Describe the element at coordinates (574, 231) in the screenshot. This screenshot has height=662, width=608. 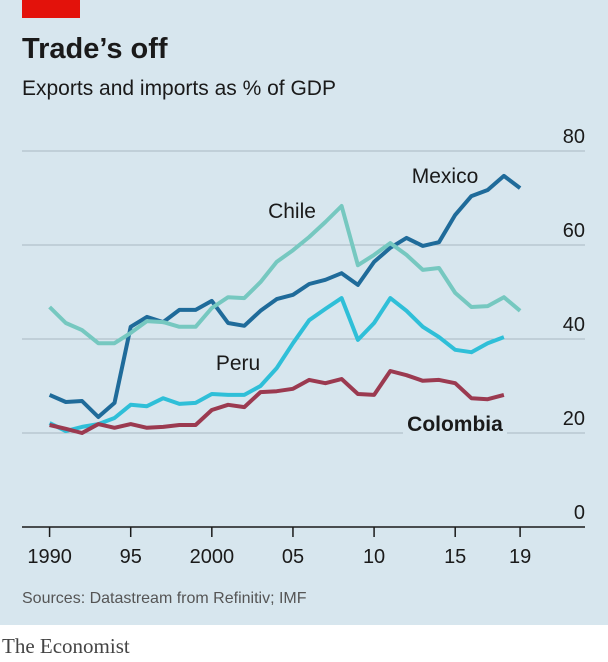
I see `y-tick-label: 60` at that location.